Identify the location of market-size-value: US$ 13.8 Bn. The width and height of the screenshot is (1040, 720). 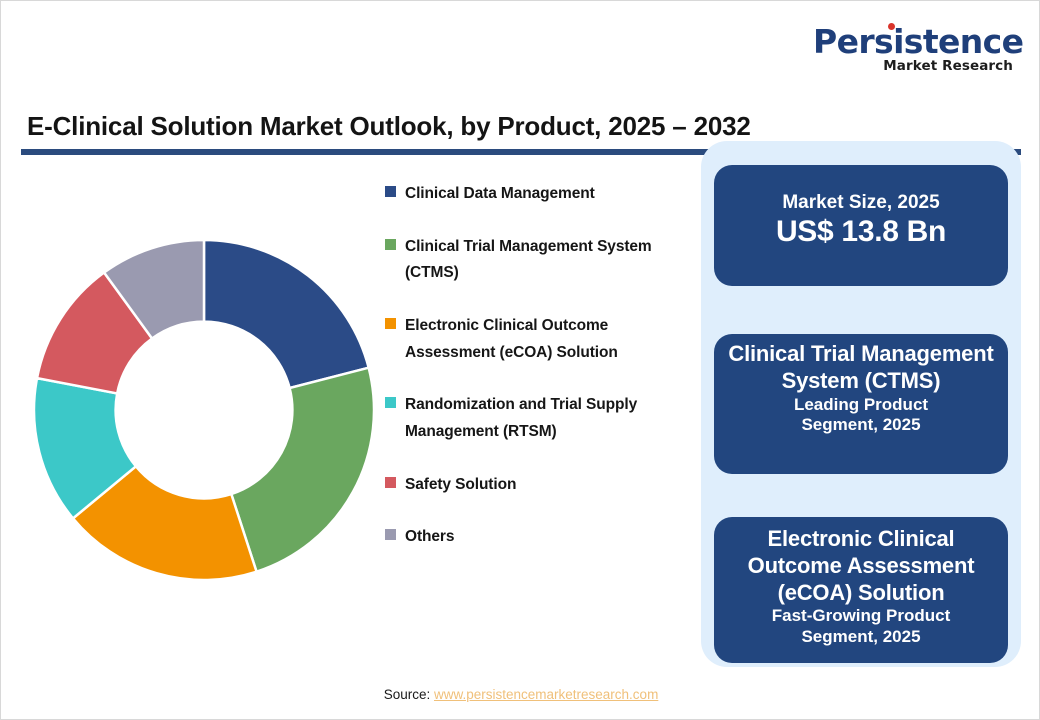
(861, 231).